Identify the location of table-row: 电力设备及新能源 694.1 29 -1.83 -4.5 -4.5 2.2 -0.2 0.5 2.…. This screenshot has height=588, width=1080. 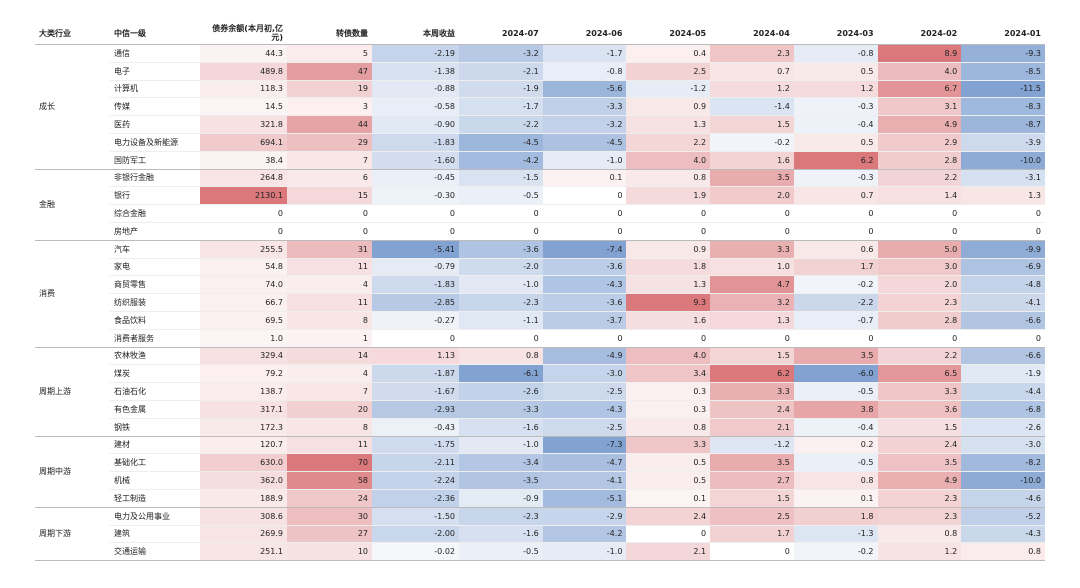
(540, 142).